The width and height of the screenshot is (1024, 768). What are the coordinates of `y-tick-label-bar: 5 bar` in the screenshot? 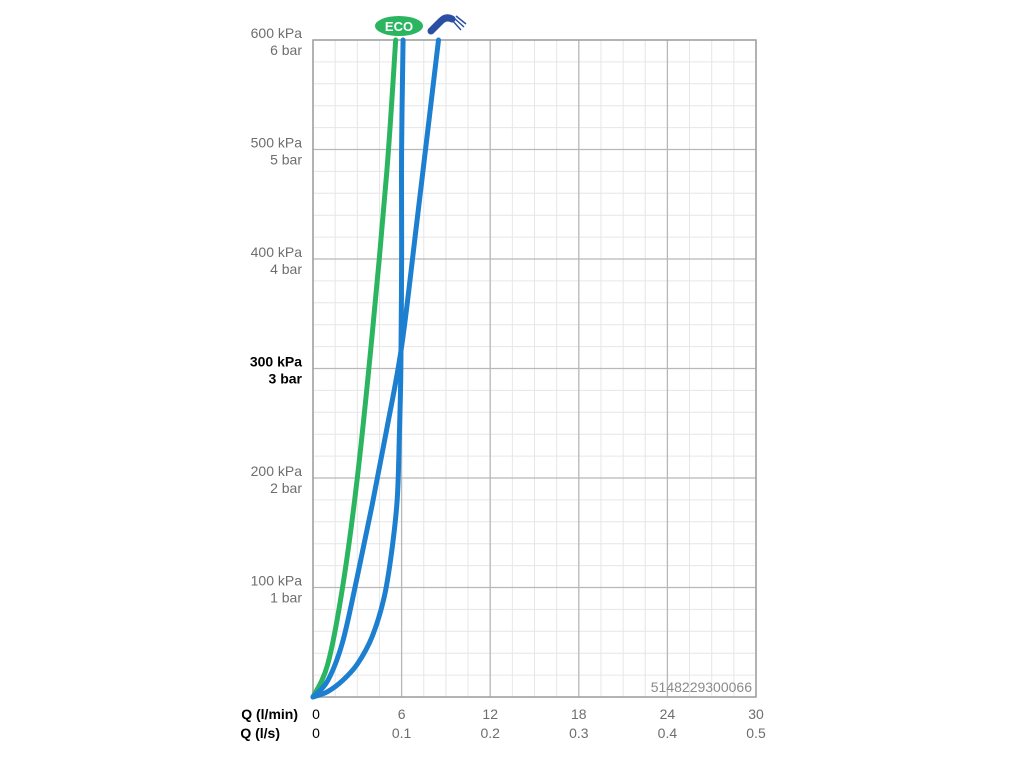 It's located at (286, 160).